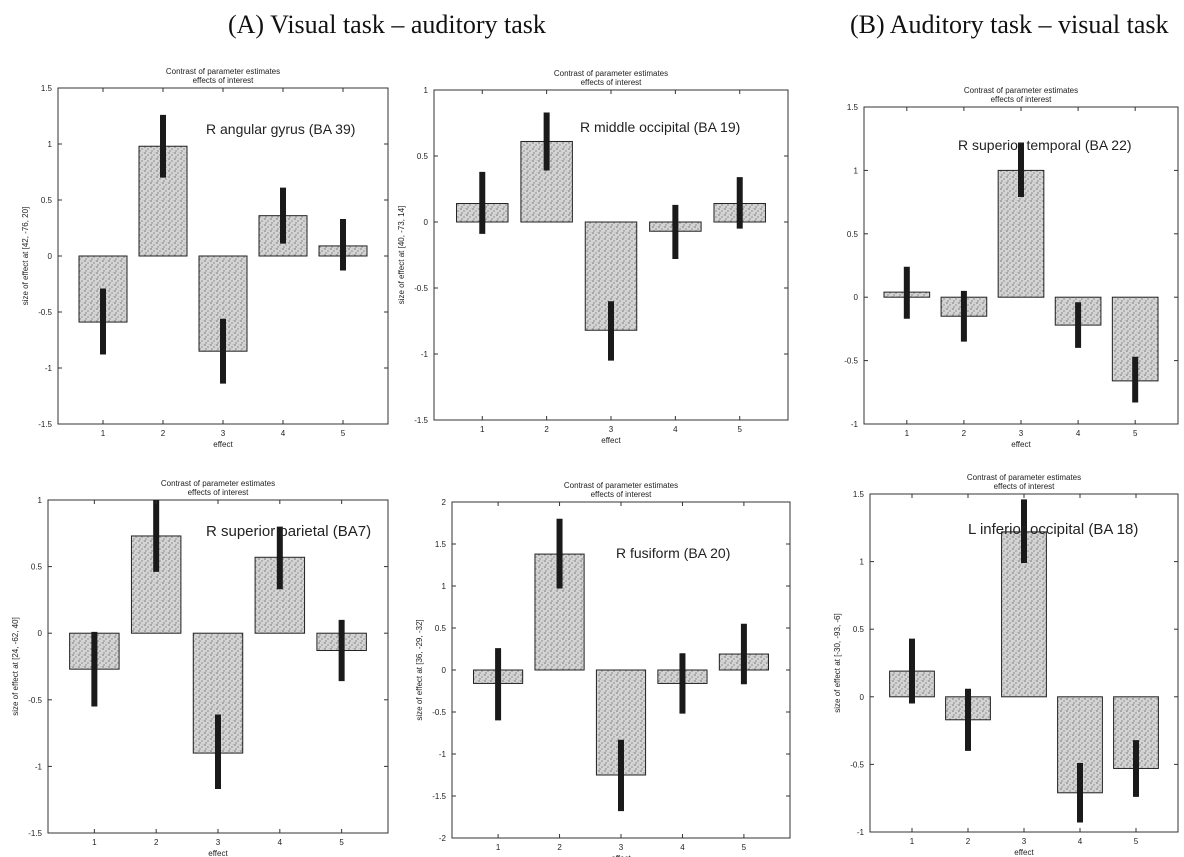 Image resolution: width=1184 pixels, height=857 pixels. I want to click on y-axis-label: size of effect at [24, -62, 40], so click(15, 666).